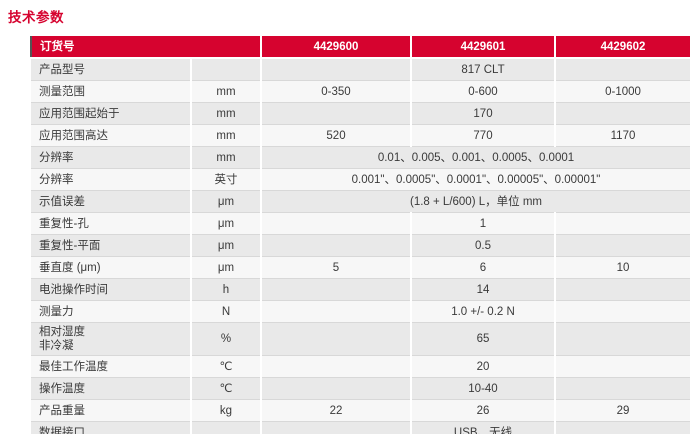 This screenshot has width=699, height=434. What do you see at coordinates (482, 388) in the screenshot?
I see `value-cell: 10-40` at bounding box center [482, 388].